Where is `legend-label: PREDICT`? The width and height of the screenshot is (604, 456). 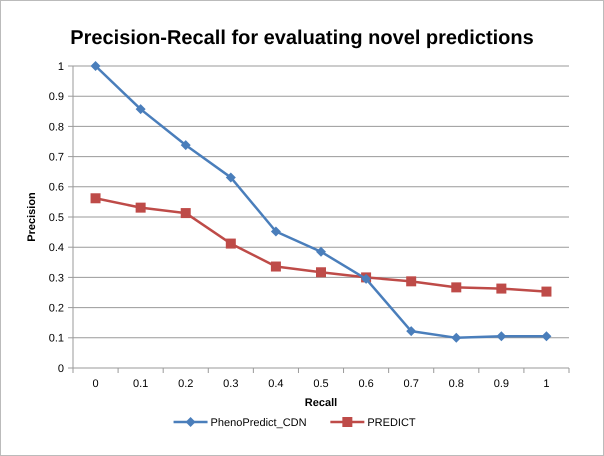
legend-label: PREDICT is located at coordinates (391, 422).